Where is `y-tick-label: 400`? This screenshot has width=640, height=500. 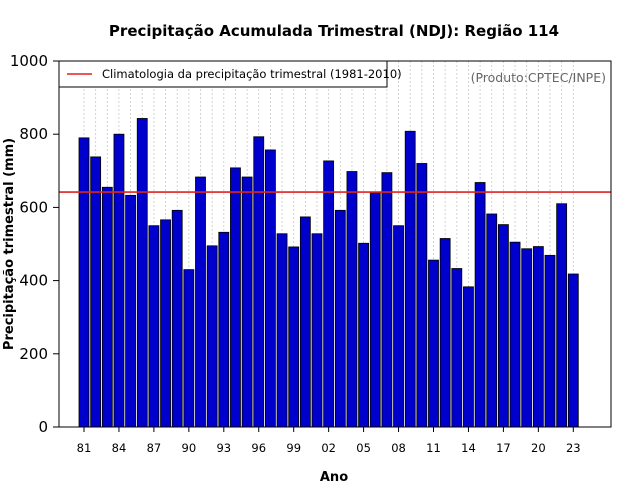 y-tick-label: 400 is located at coordinates (33, 281).